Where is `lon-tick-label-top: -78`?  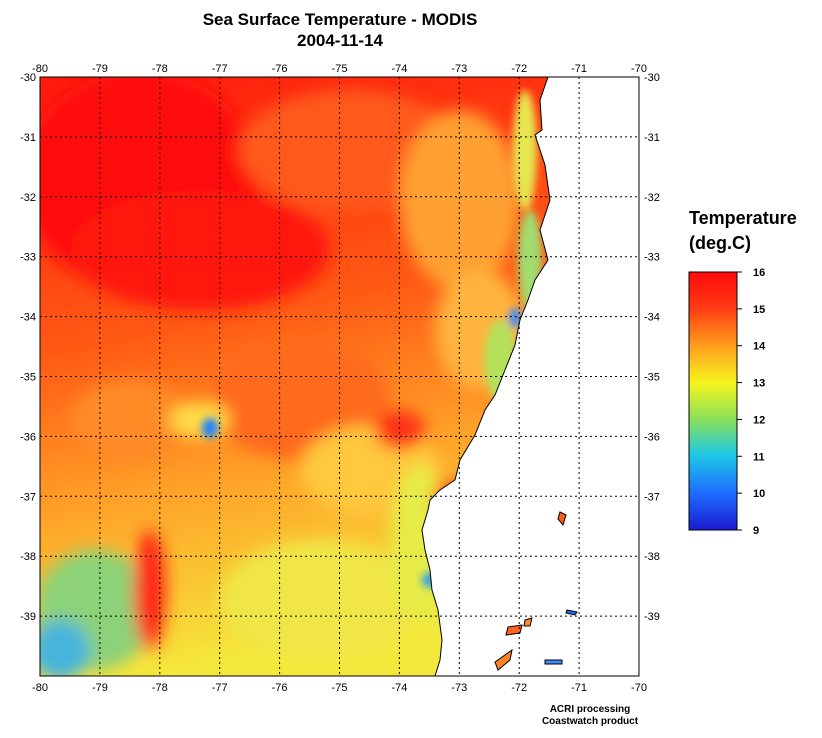
lon-tick-label-top: -78 is located at coordinates (160, 69).